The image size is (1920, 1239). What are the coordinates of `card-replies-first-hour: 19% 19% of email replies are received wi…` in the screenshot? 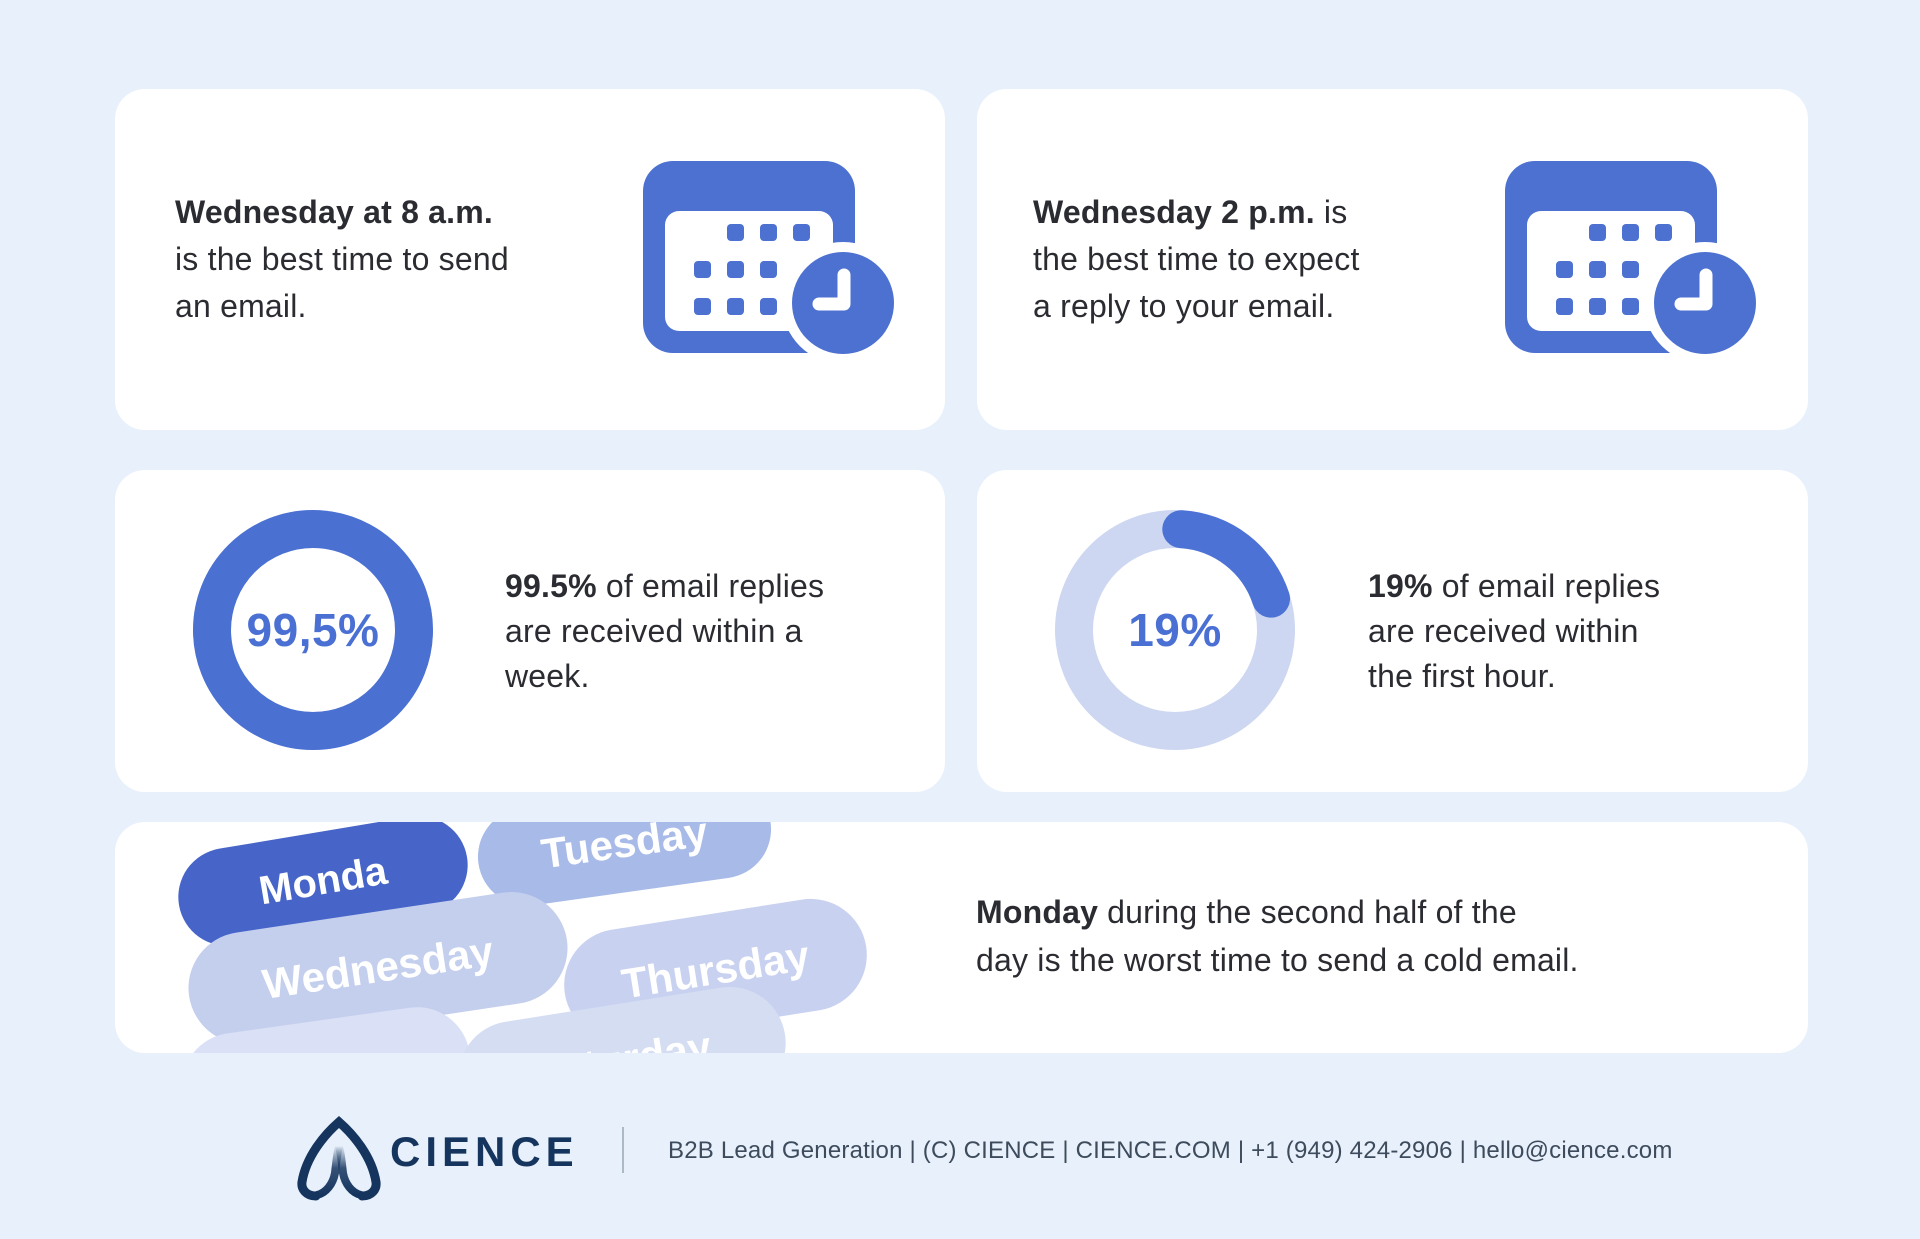 It's located at (1392, 631).